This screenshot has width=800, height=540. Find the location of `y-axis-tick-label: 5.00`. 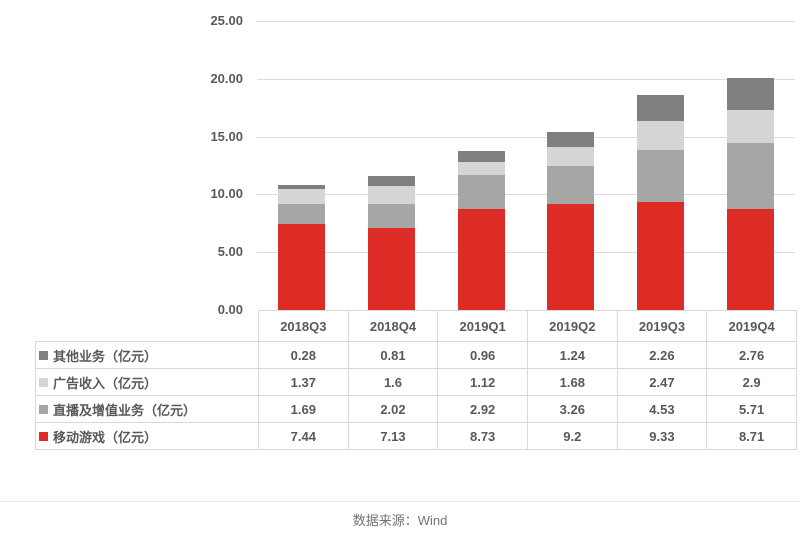

y-axis-tick-label: 5.00 is located at coordinates (230, 252).